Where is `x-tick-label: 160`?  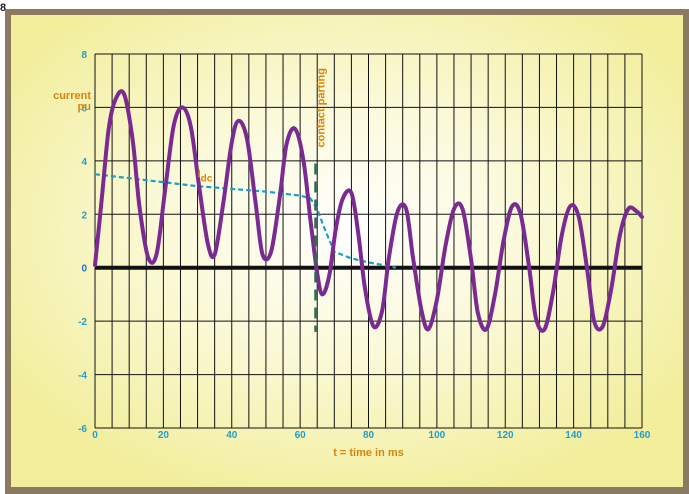
x-tick-label: 160 is located at coordinates (642, 435).